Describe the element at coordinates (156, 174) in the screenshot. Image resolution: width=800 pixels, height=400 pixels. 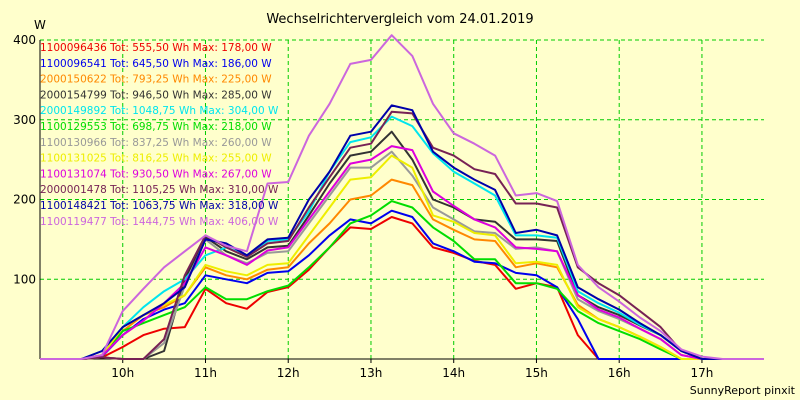
I see `legend-entry: 1100131074 Tot: 930,50 Wh Max: 267,00 W` at that location.